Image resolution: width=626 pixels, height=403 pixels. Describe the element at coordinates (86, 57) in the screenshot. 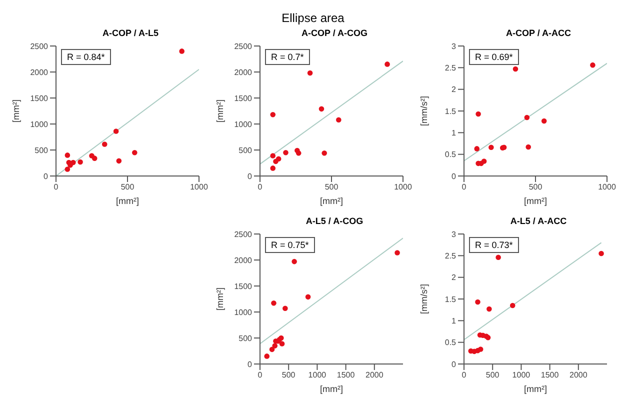

I see `annotation: R = 0.84*` at that location.